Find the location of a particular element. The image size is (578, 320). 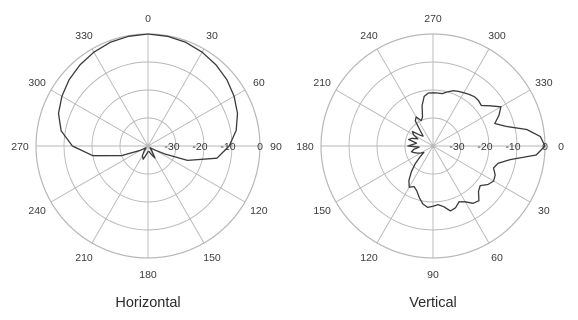

vertical-radial-labels: 0 -10 -20 -30 is located at coordinates (498, 147).